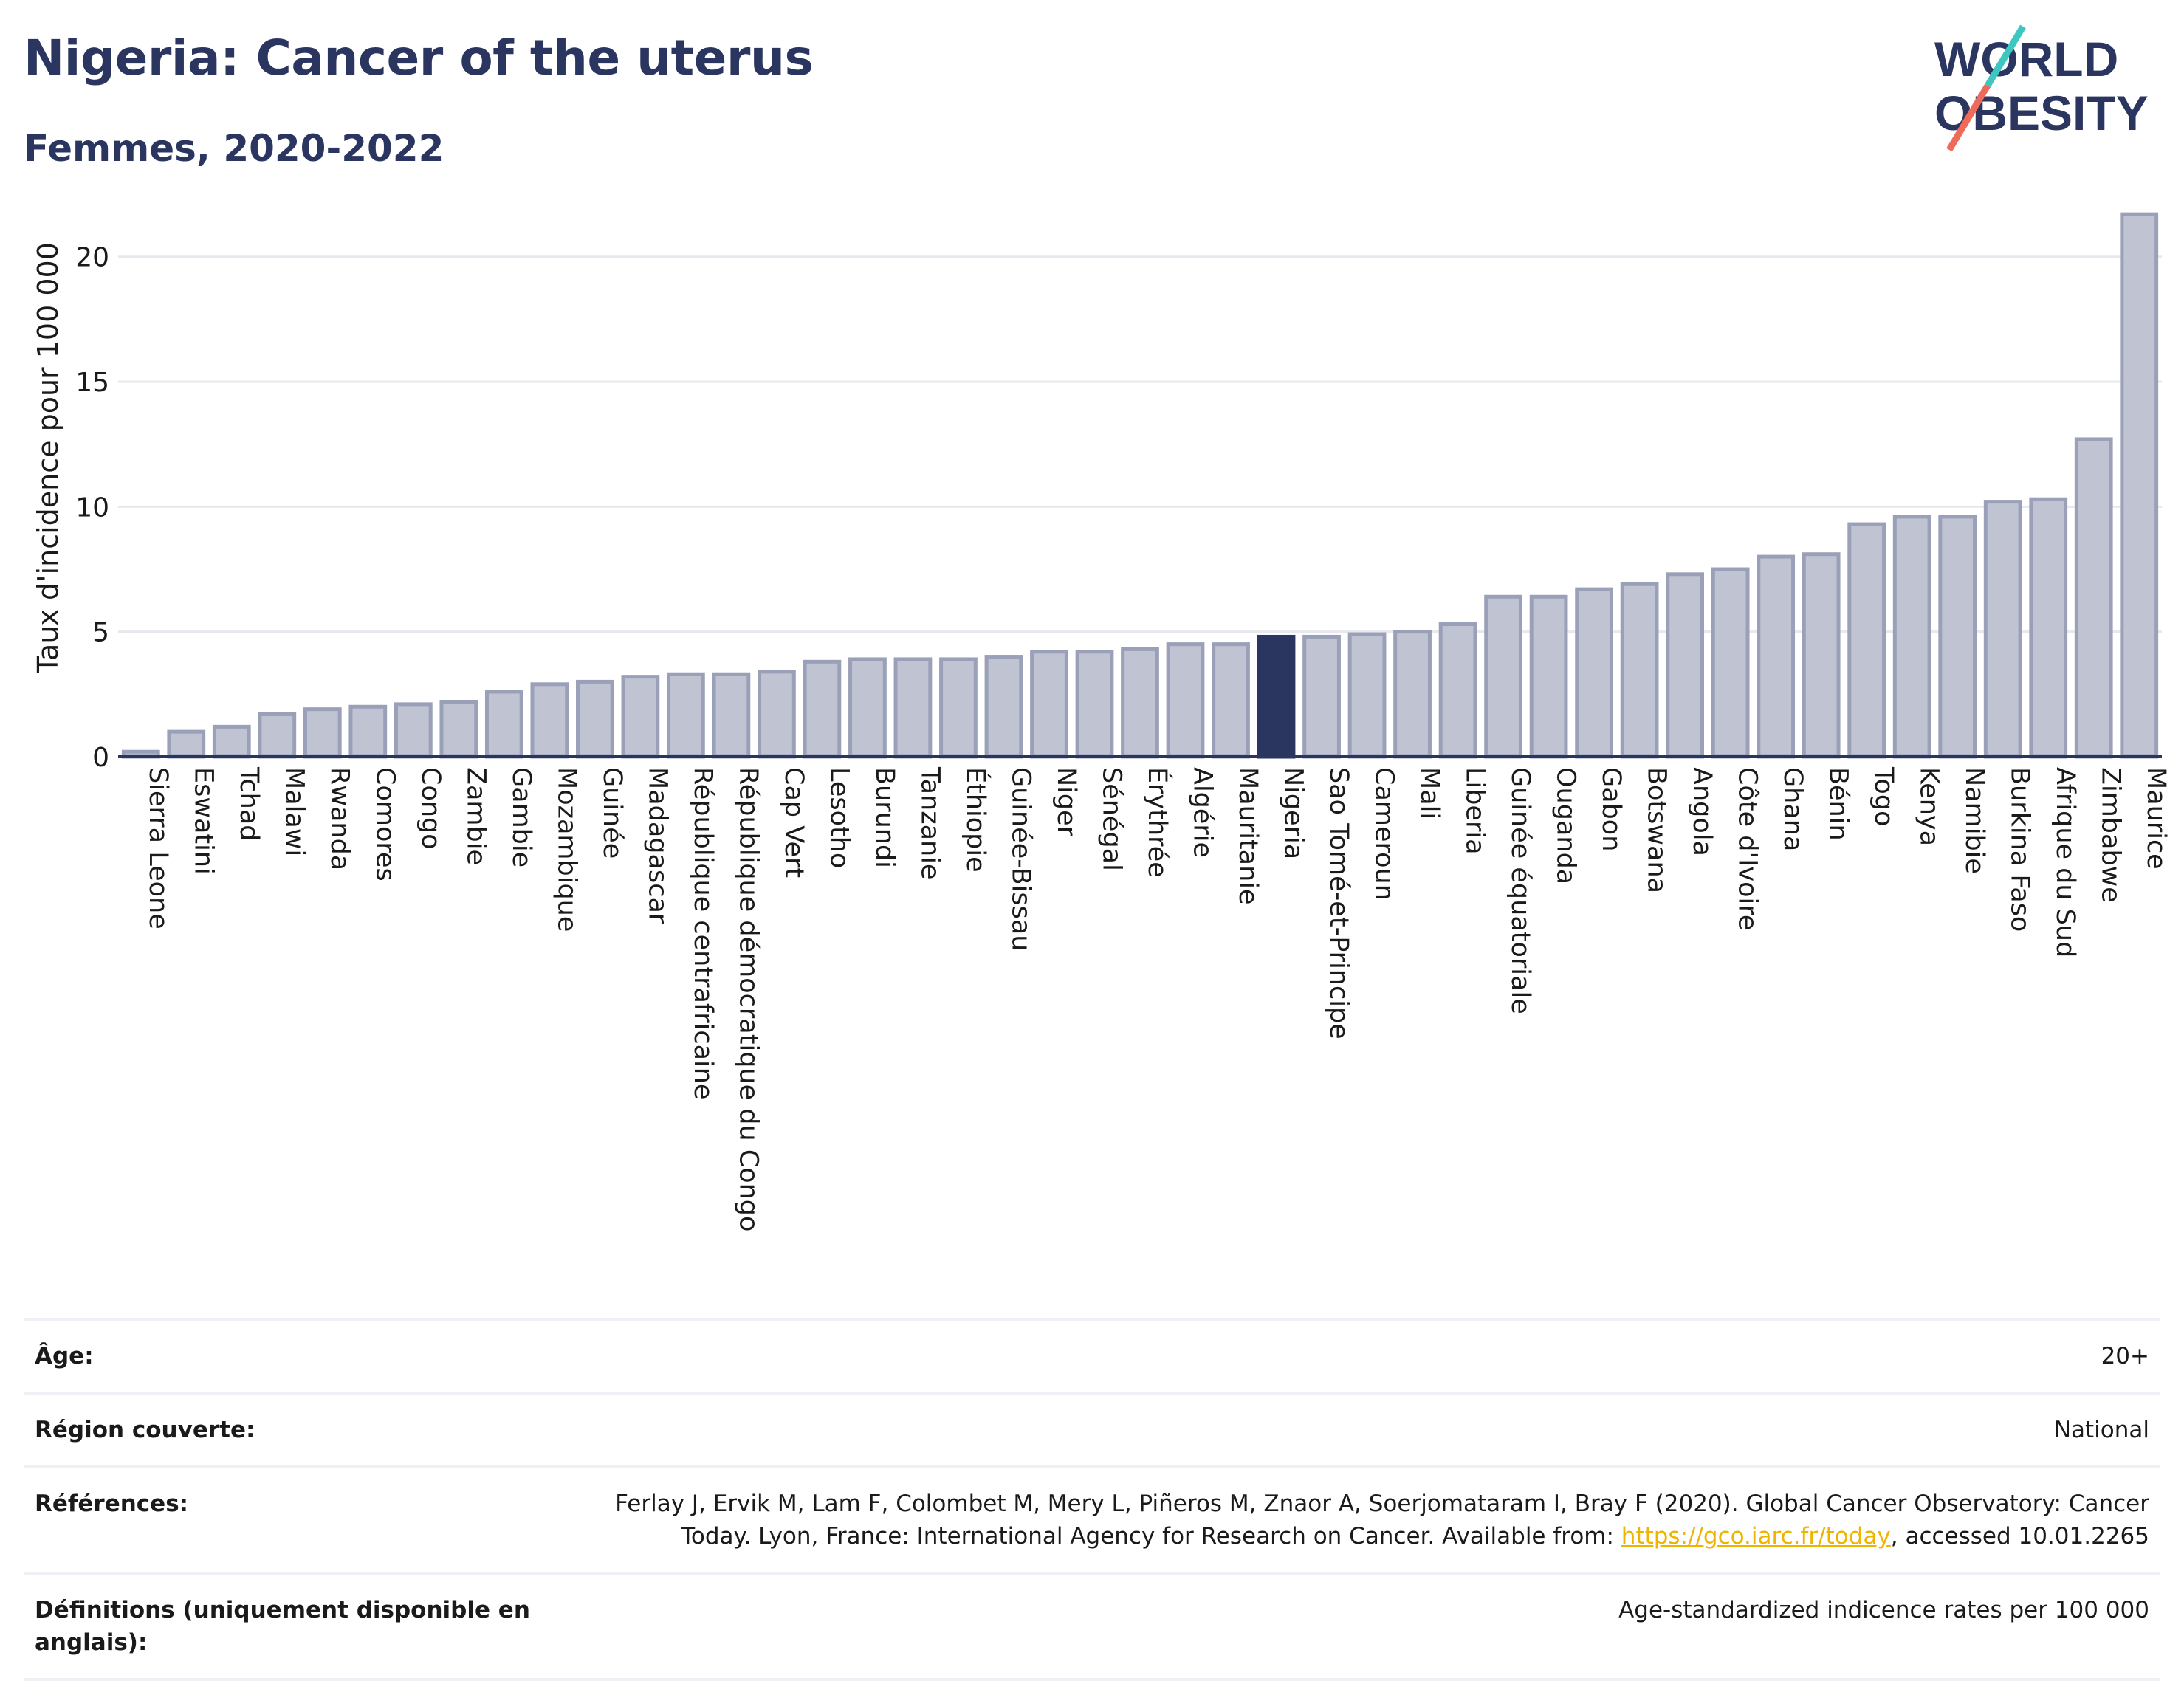 Image resolution: width=2184 pixels, height=1681 pixels. Describe the element at coordinates (1968, 117) in the screenshot. I see `logo-slash-coral` at that location.